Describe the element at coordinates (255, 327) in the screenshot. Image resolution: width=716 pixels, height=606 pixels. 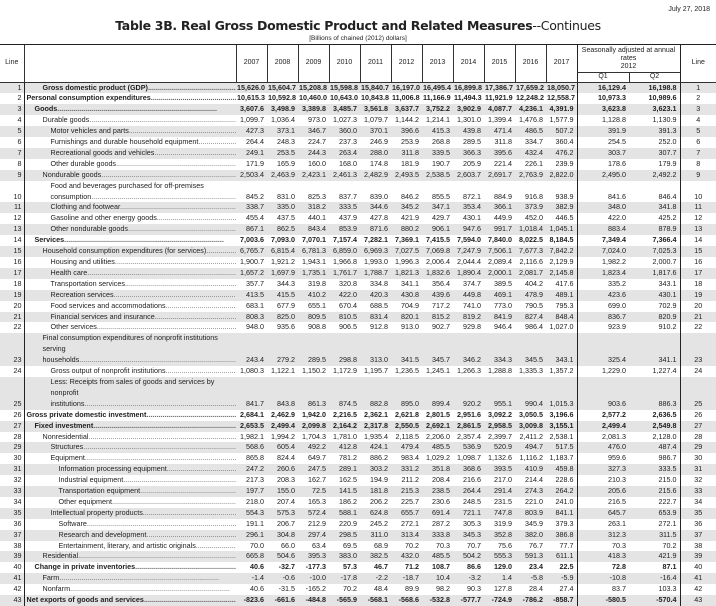
I see `annual-value: 948.0` at that location.